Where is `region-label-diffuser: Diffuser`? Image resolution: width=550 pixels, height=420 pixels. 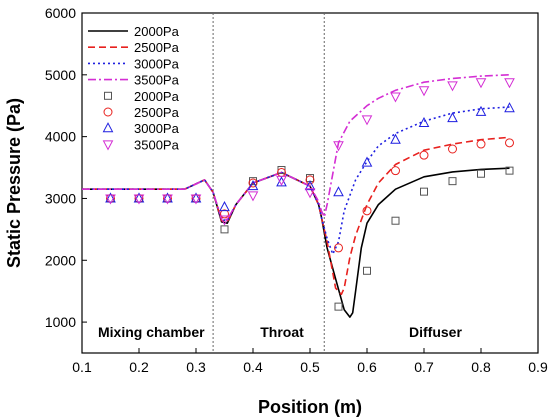
region-label-diffuser: Diffuser is located at coordinates (435, 332).